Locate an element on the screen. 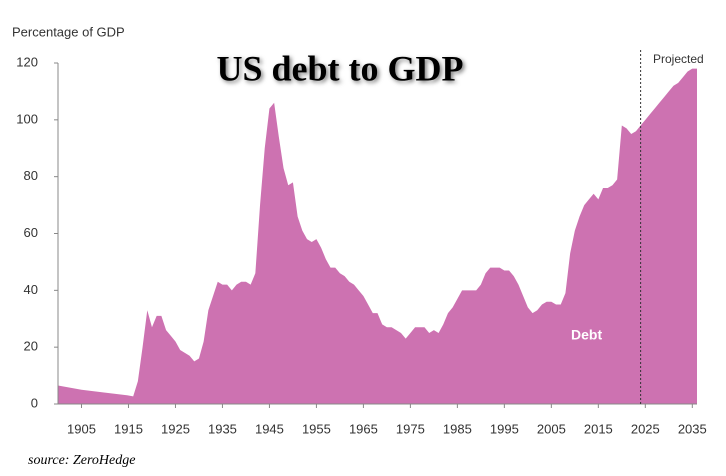  x-tick-label: 1975 is located at coordinates (410, 428).